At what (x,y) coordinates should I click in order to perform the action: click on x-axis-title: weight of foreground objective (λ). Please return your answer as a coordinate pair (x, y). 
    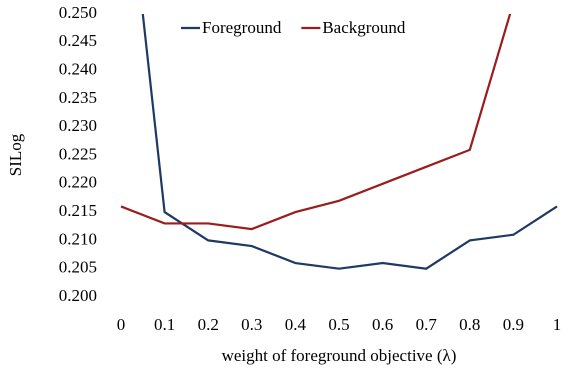
    Looking at the image, I should click on (339, 355).